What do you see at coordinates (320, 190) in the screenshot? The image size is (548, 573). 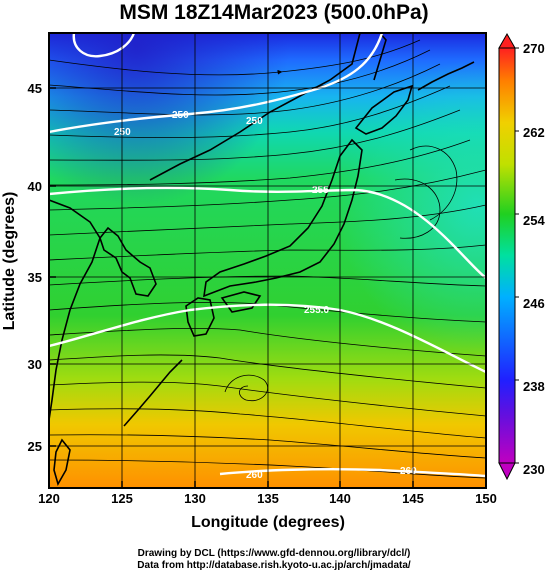 I see `contour-label: 255` at bounding box center [320, 190].